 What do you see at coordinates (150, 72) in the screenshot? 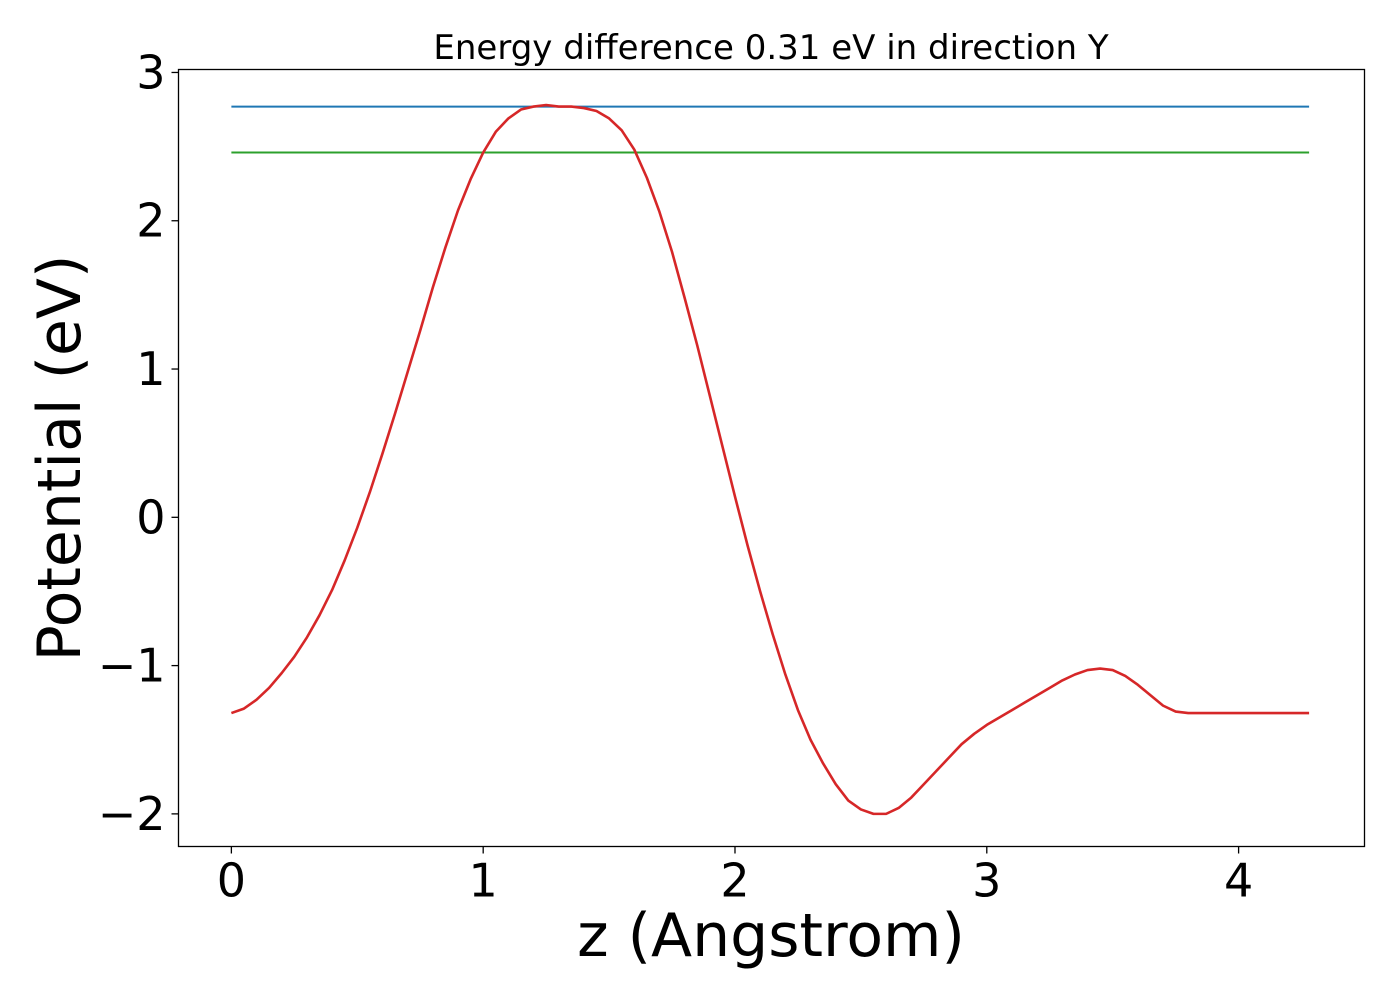
I see `y-tick-label: 3` at bounding box center [150, 72].